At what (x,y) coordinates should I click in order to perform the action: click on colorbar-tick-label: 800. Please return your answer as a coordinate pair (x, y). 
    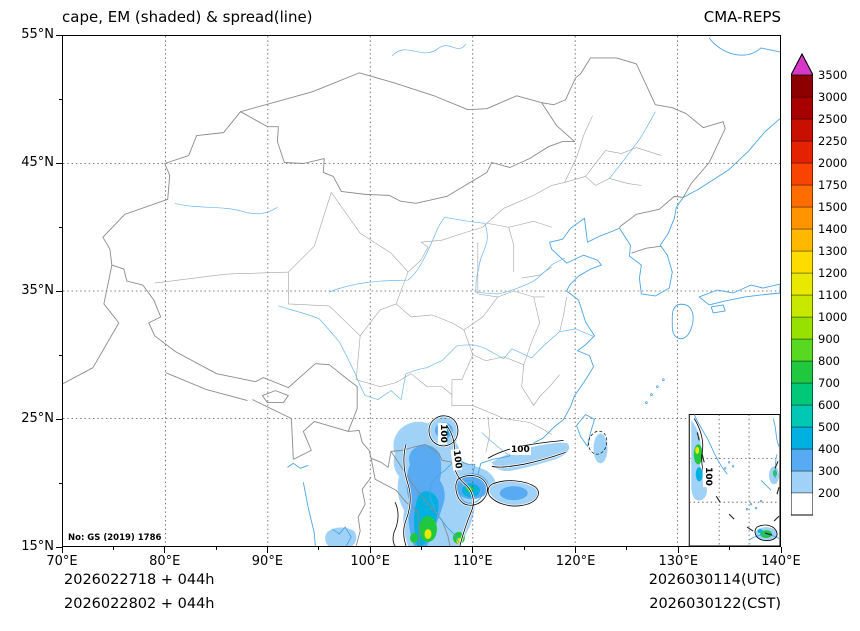
    Looking at the image, I should click on (829, 361).